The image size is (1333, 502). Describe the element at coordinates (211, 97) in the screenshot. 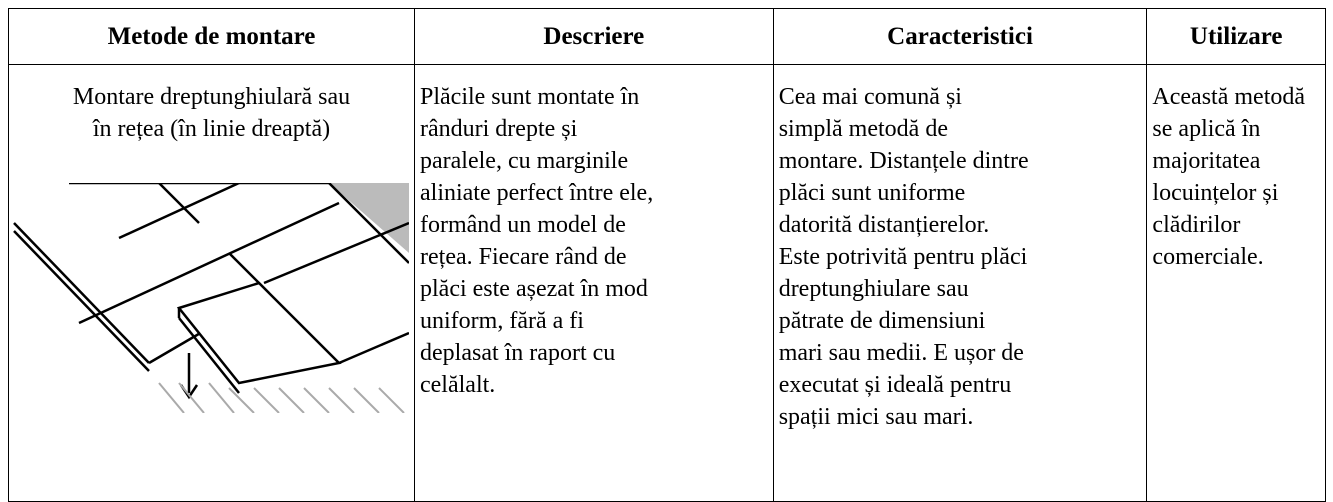

I see `cell-text-line: Montare dreptunghiulară sau` at that location.